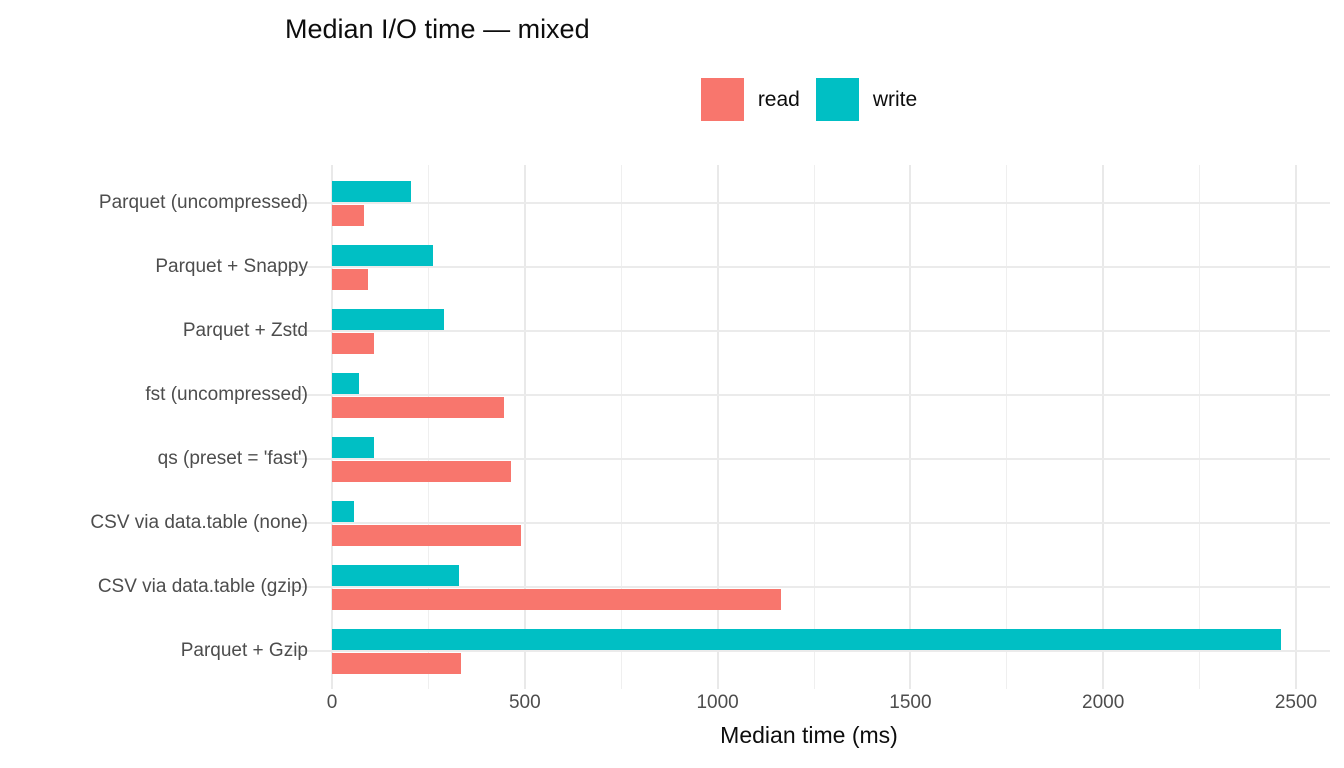 The height and width of the screenshot is (768, 1344). Describe the element at coordinates (717, 702) in the screenshot. I see `x-axis-tick-label: 1000` at that location.